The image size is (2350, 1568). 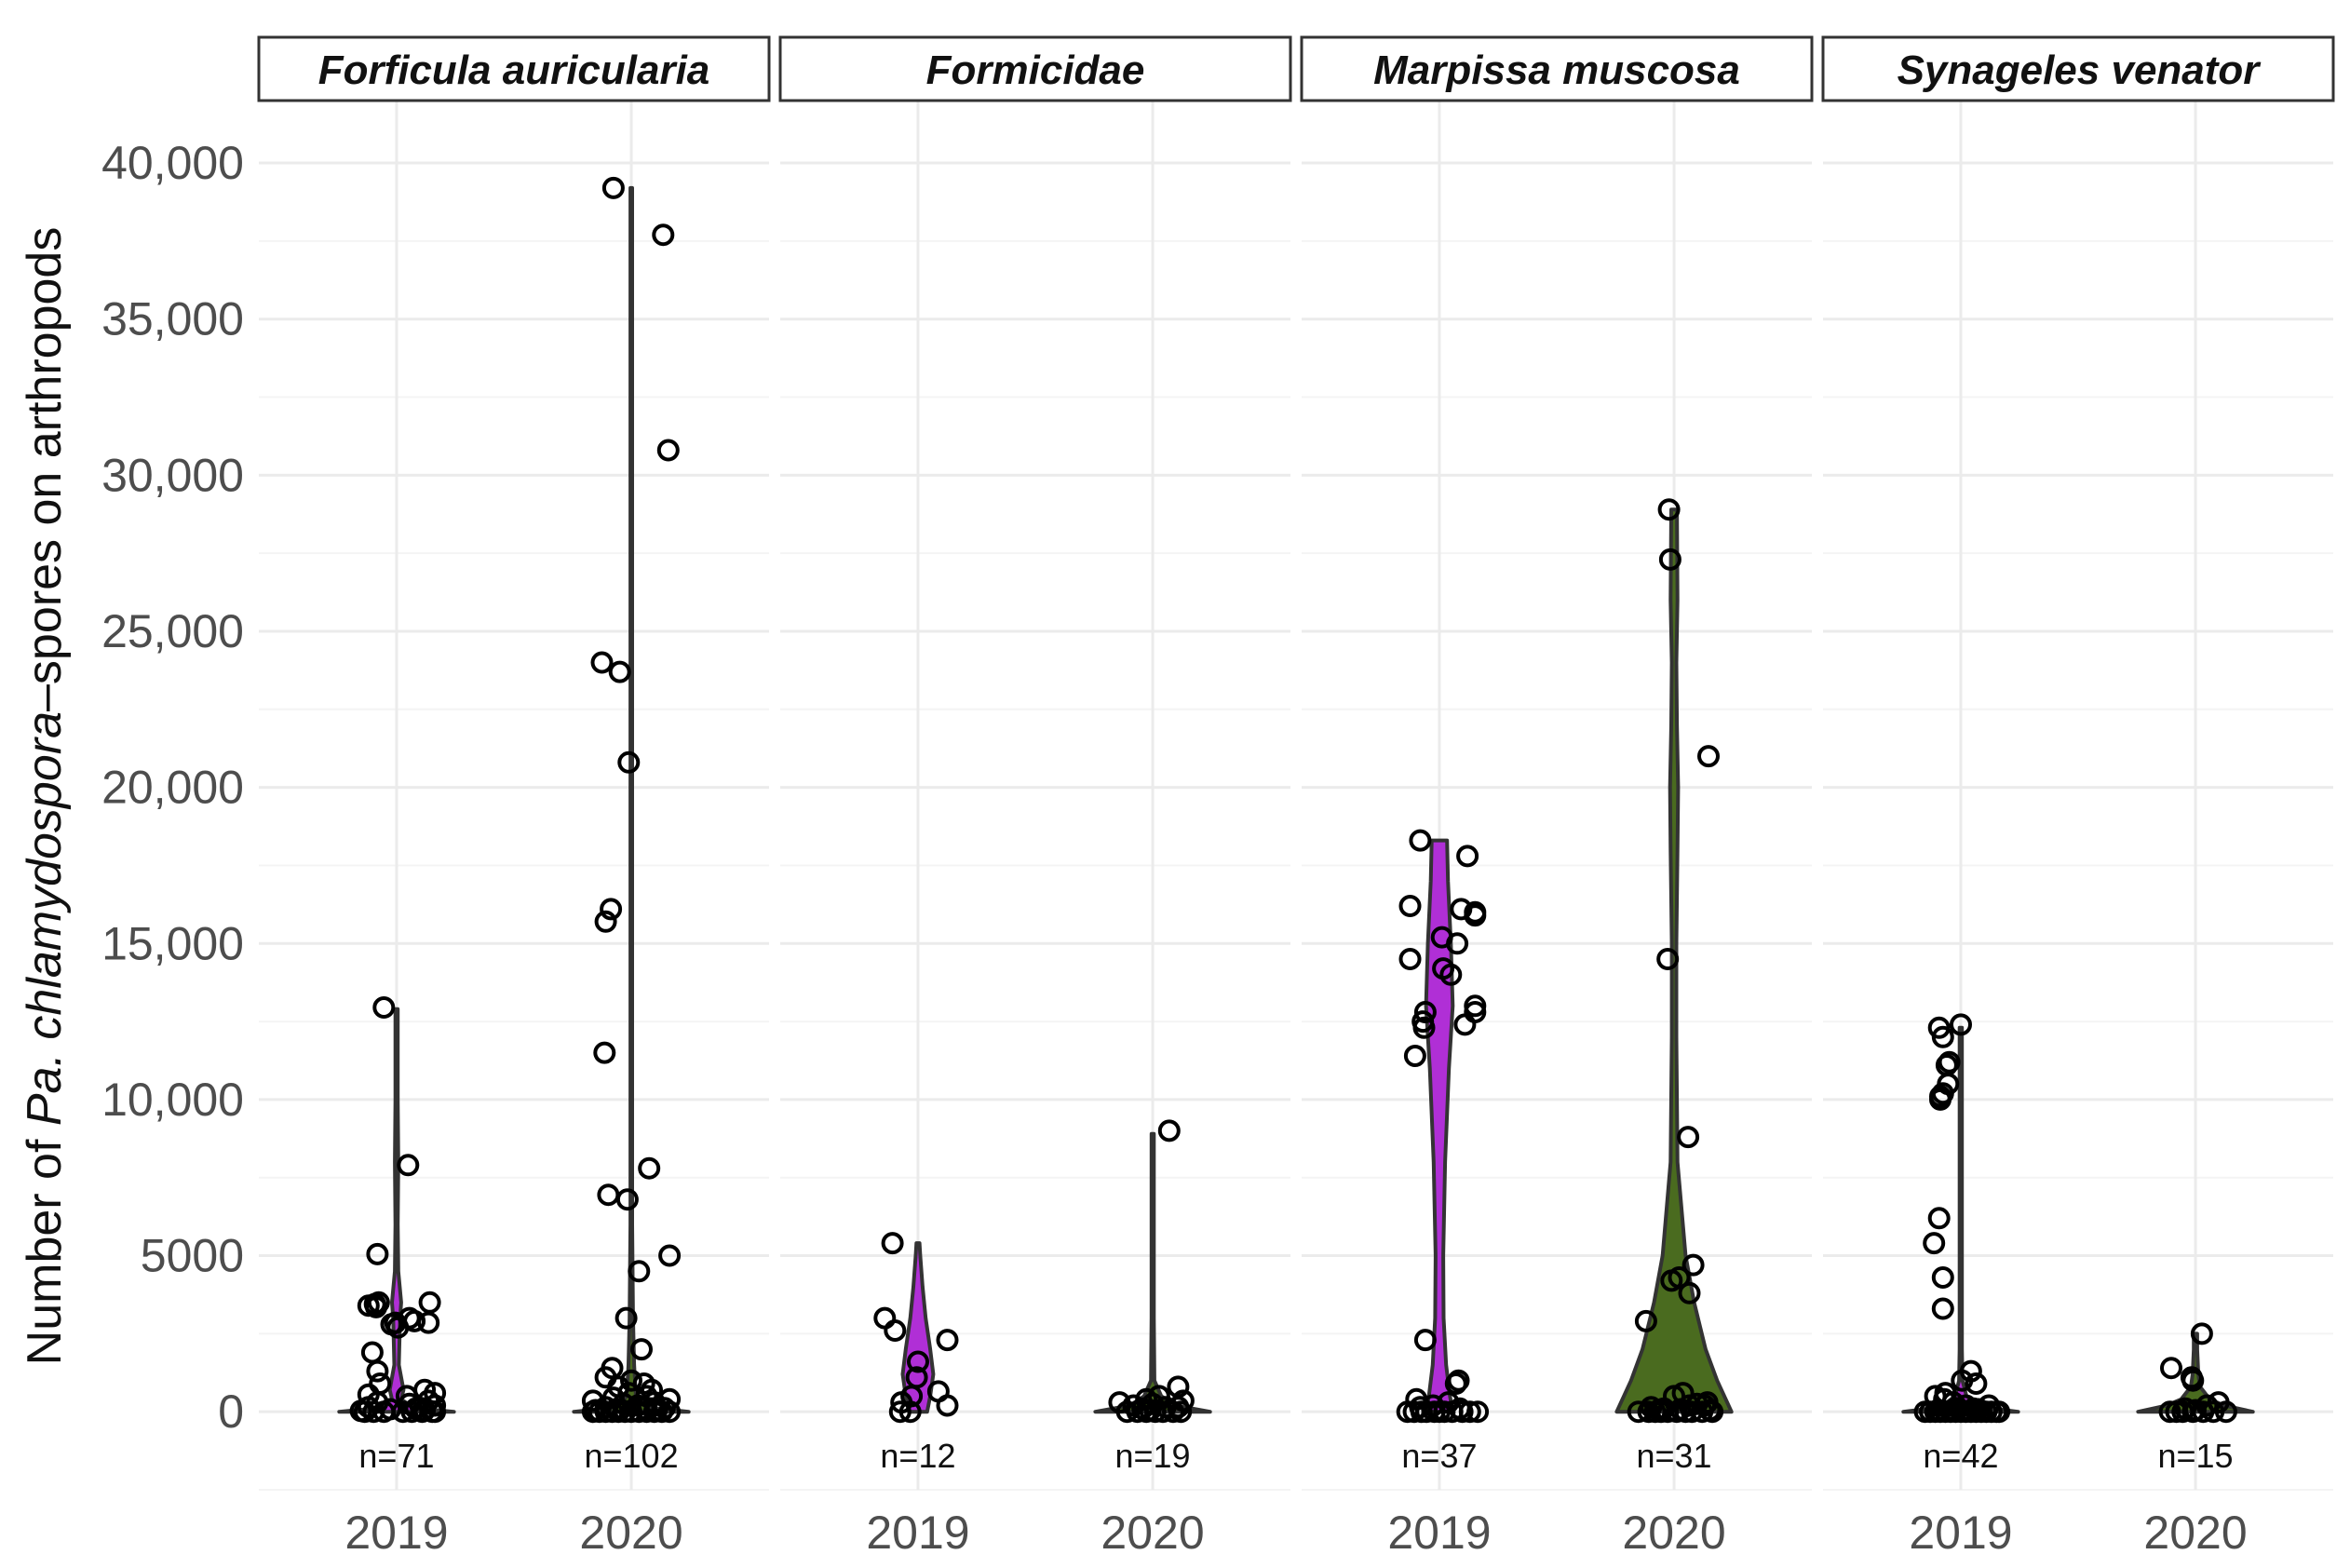 I want to click on y-tick-label: 40,000, so click(x=172, y=163).